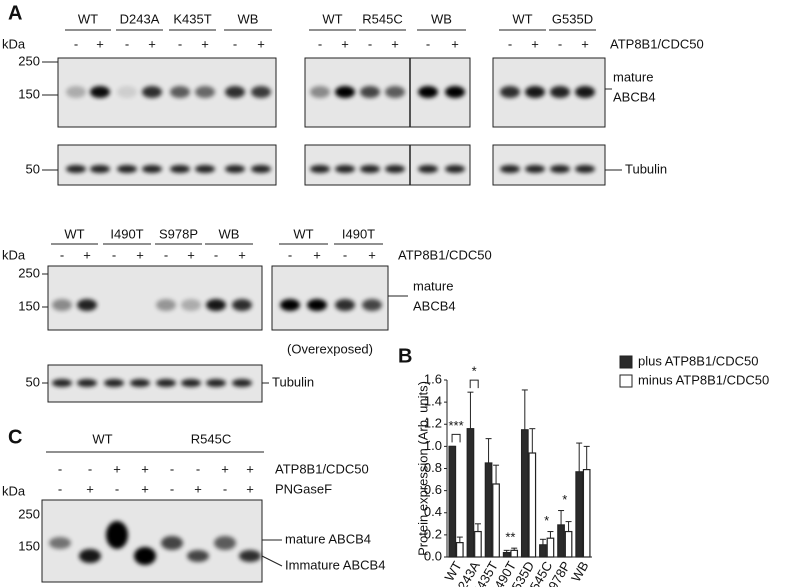  I want to click on panel-label: C, so click(15, 437).